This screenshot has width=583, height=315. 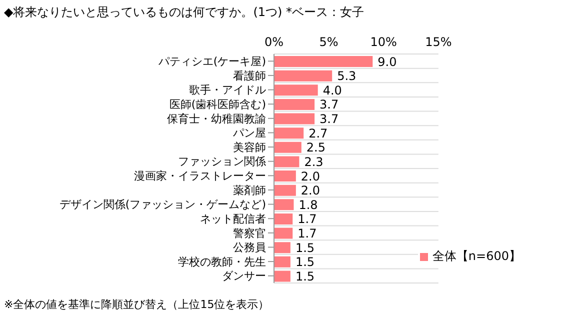 I want to click on y-tick-label: ダンサー, so click(x=244, y=276).